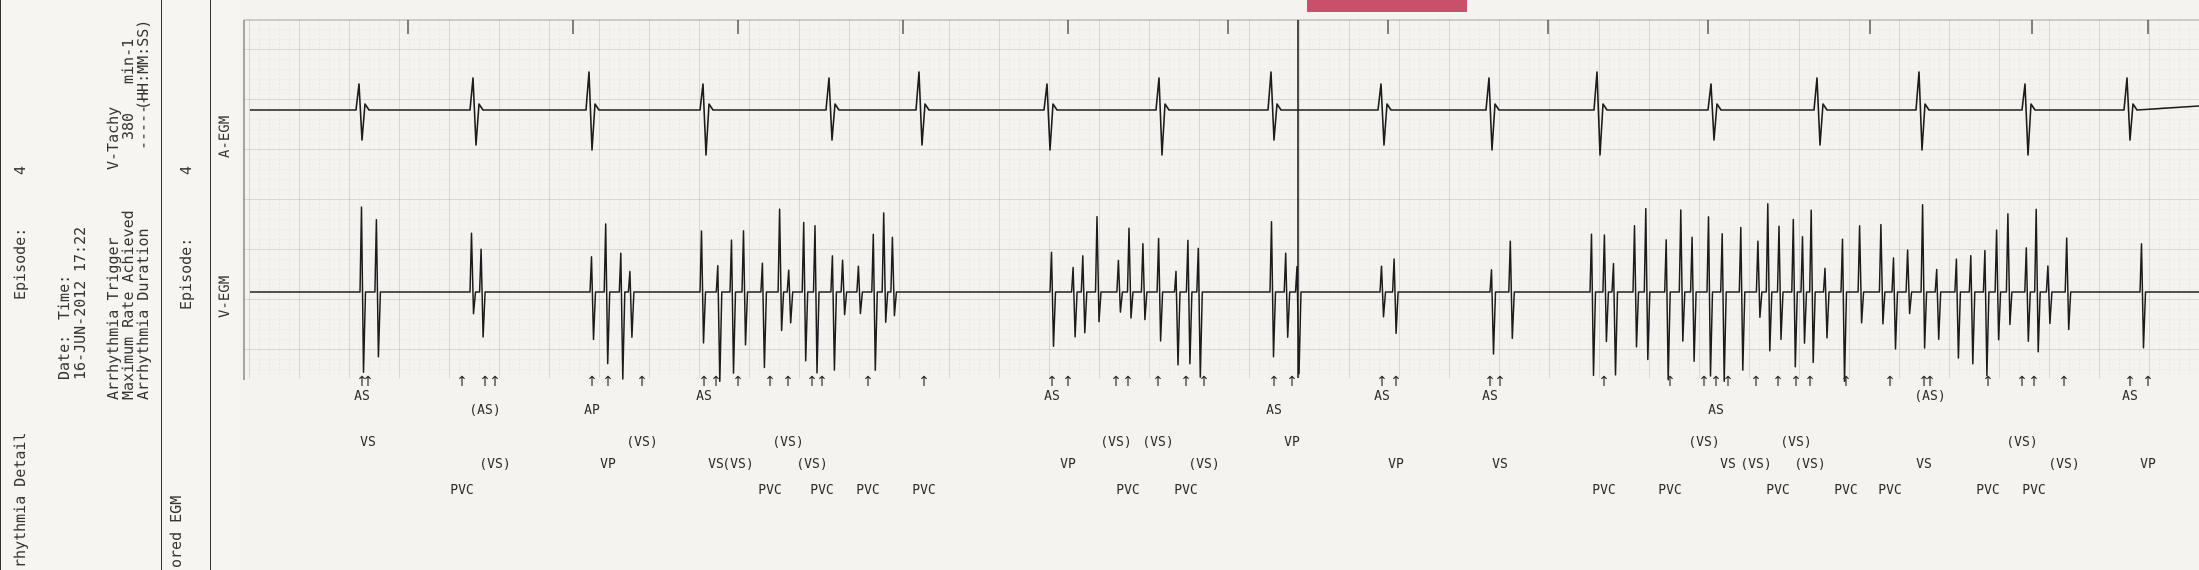  What do you see at coordinates (1278, 27) in the screenshot?
I see `time-ticks` at bounding box center [1278, 27].